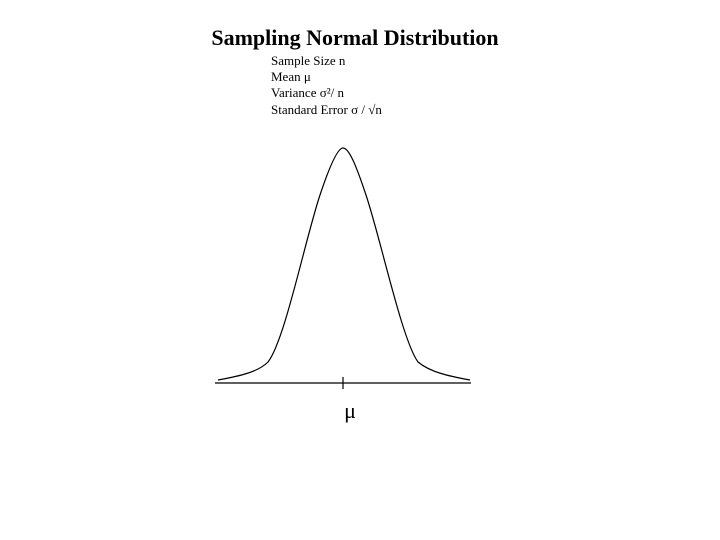 The width and height of the screenshot is (720, 540). I want to click on info-line: Sample Size n, so click(308, 60).